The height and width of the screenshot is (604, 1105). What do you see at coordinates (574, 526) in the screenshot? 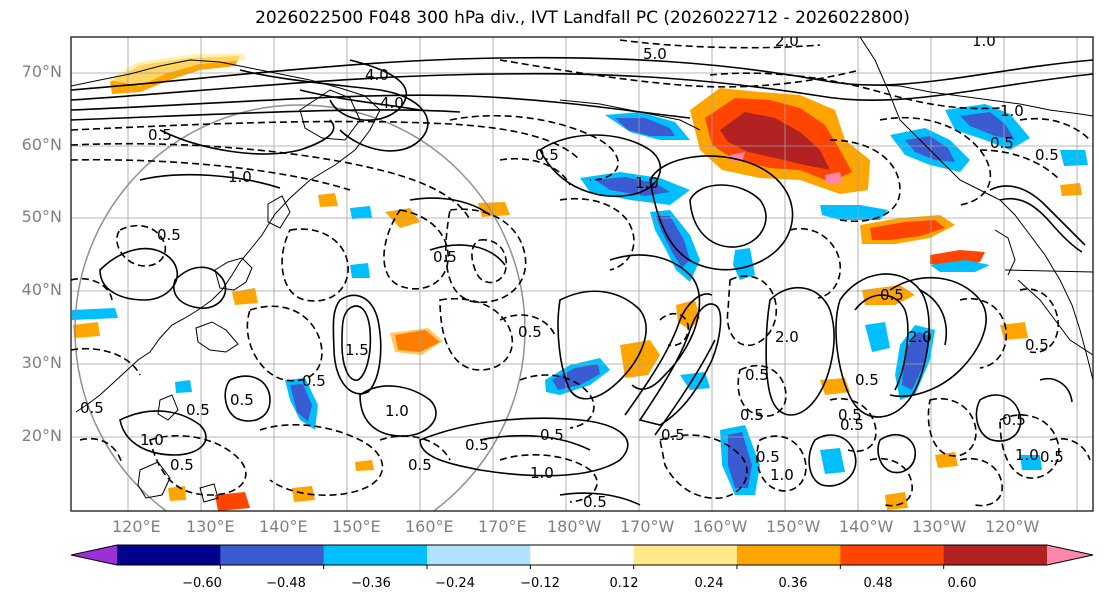
I see `lon-label: 180°W` at bounding box center [574, 526].